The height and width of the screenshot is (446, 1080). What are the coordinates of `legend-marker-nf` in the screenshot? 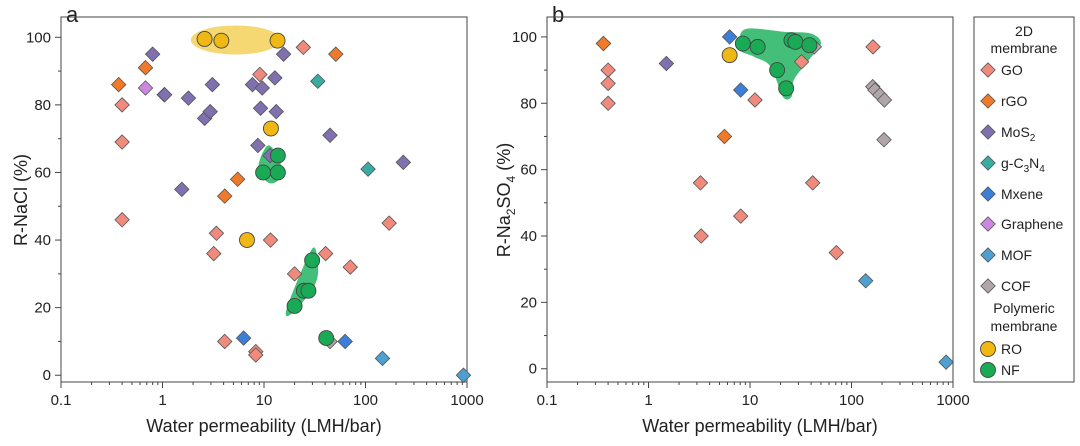 It's located at (988, 370).